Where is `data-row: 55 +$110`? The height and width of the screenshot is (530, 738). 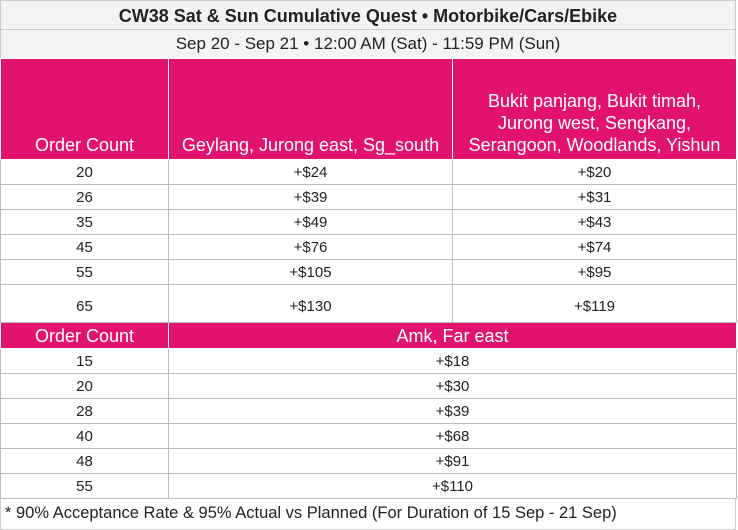
data-row: 55 +$110 is located at coordinates (368, 486).